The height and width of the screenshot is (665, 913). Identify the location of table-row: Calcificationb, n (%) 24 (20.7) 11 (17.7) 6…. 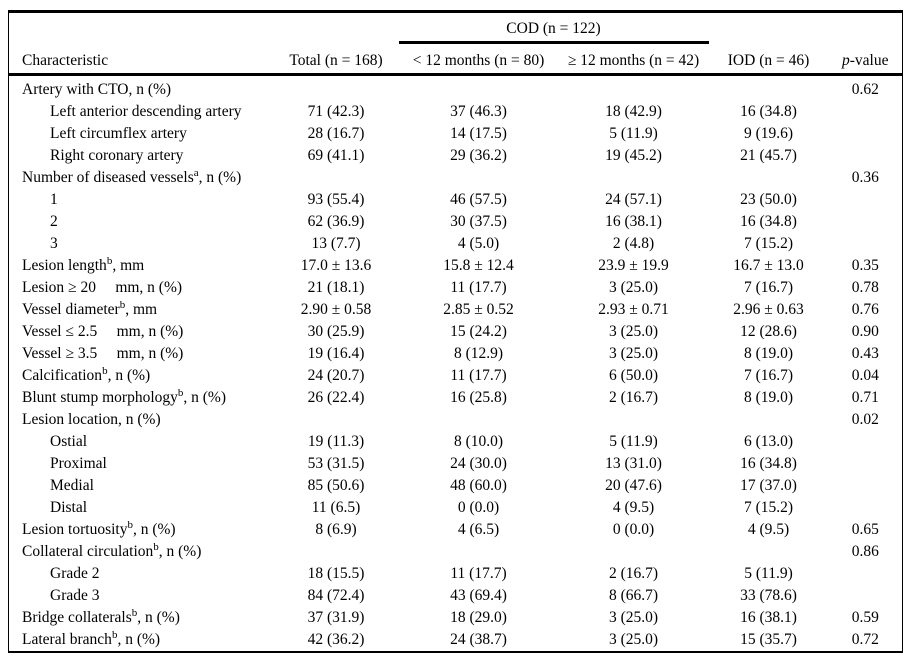
(456, 376).